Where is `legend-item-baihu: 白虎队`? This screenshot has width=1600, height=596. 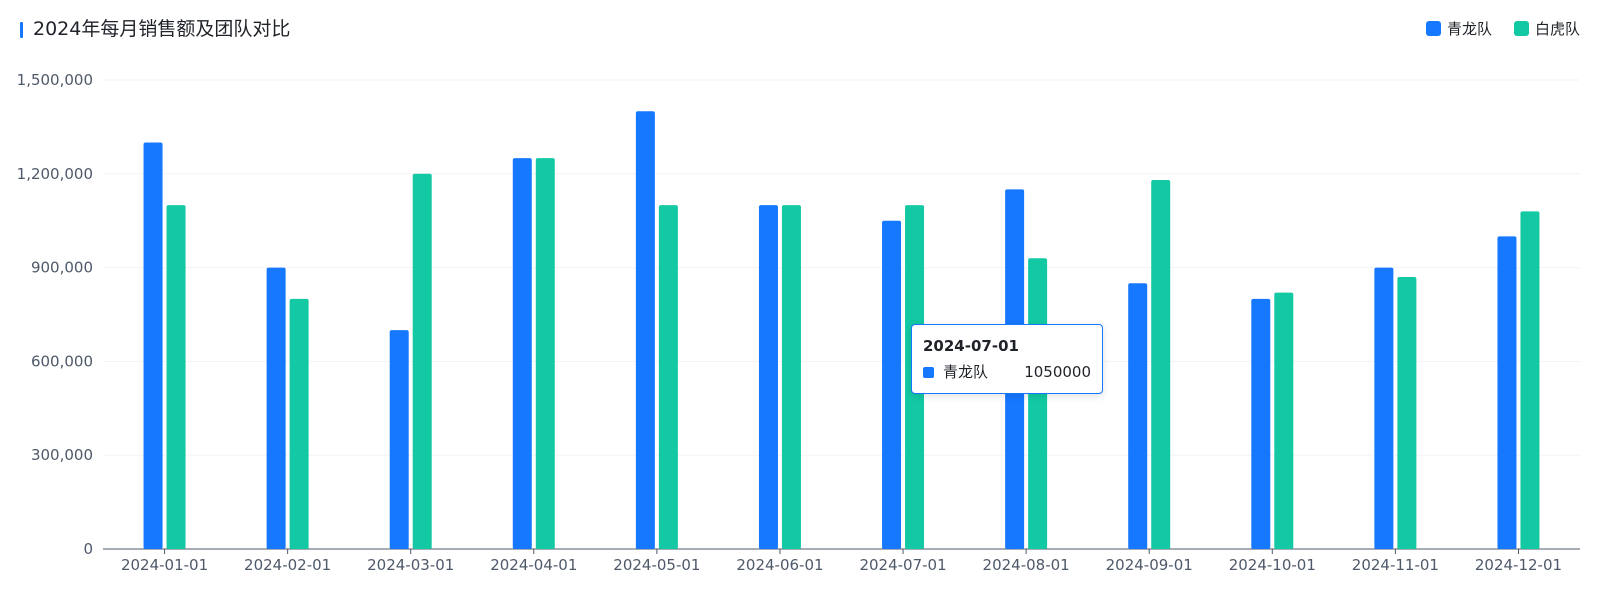 legend-item-baihu: 白虎队 is located at coordinates (1546, 28).